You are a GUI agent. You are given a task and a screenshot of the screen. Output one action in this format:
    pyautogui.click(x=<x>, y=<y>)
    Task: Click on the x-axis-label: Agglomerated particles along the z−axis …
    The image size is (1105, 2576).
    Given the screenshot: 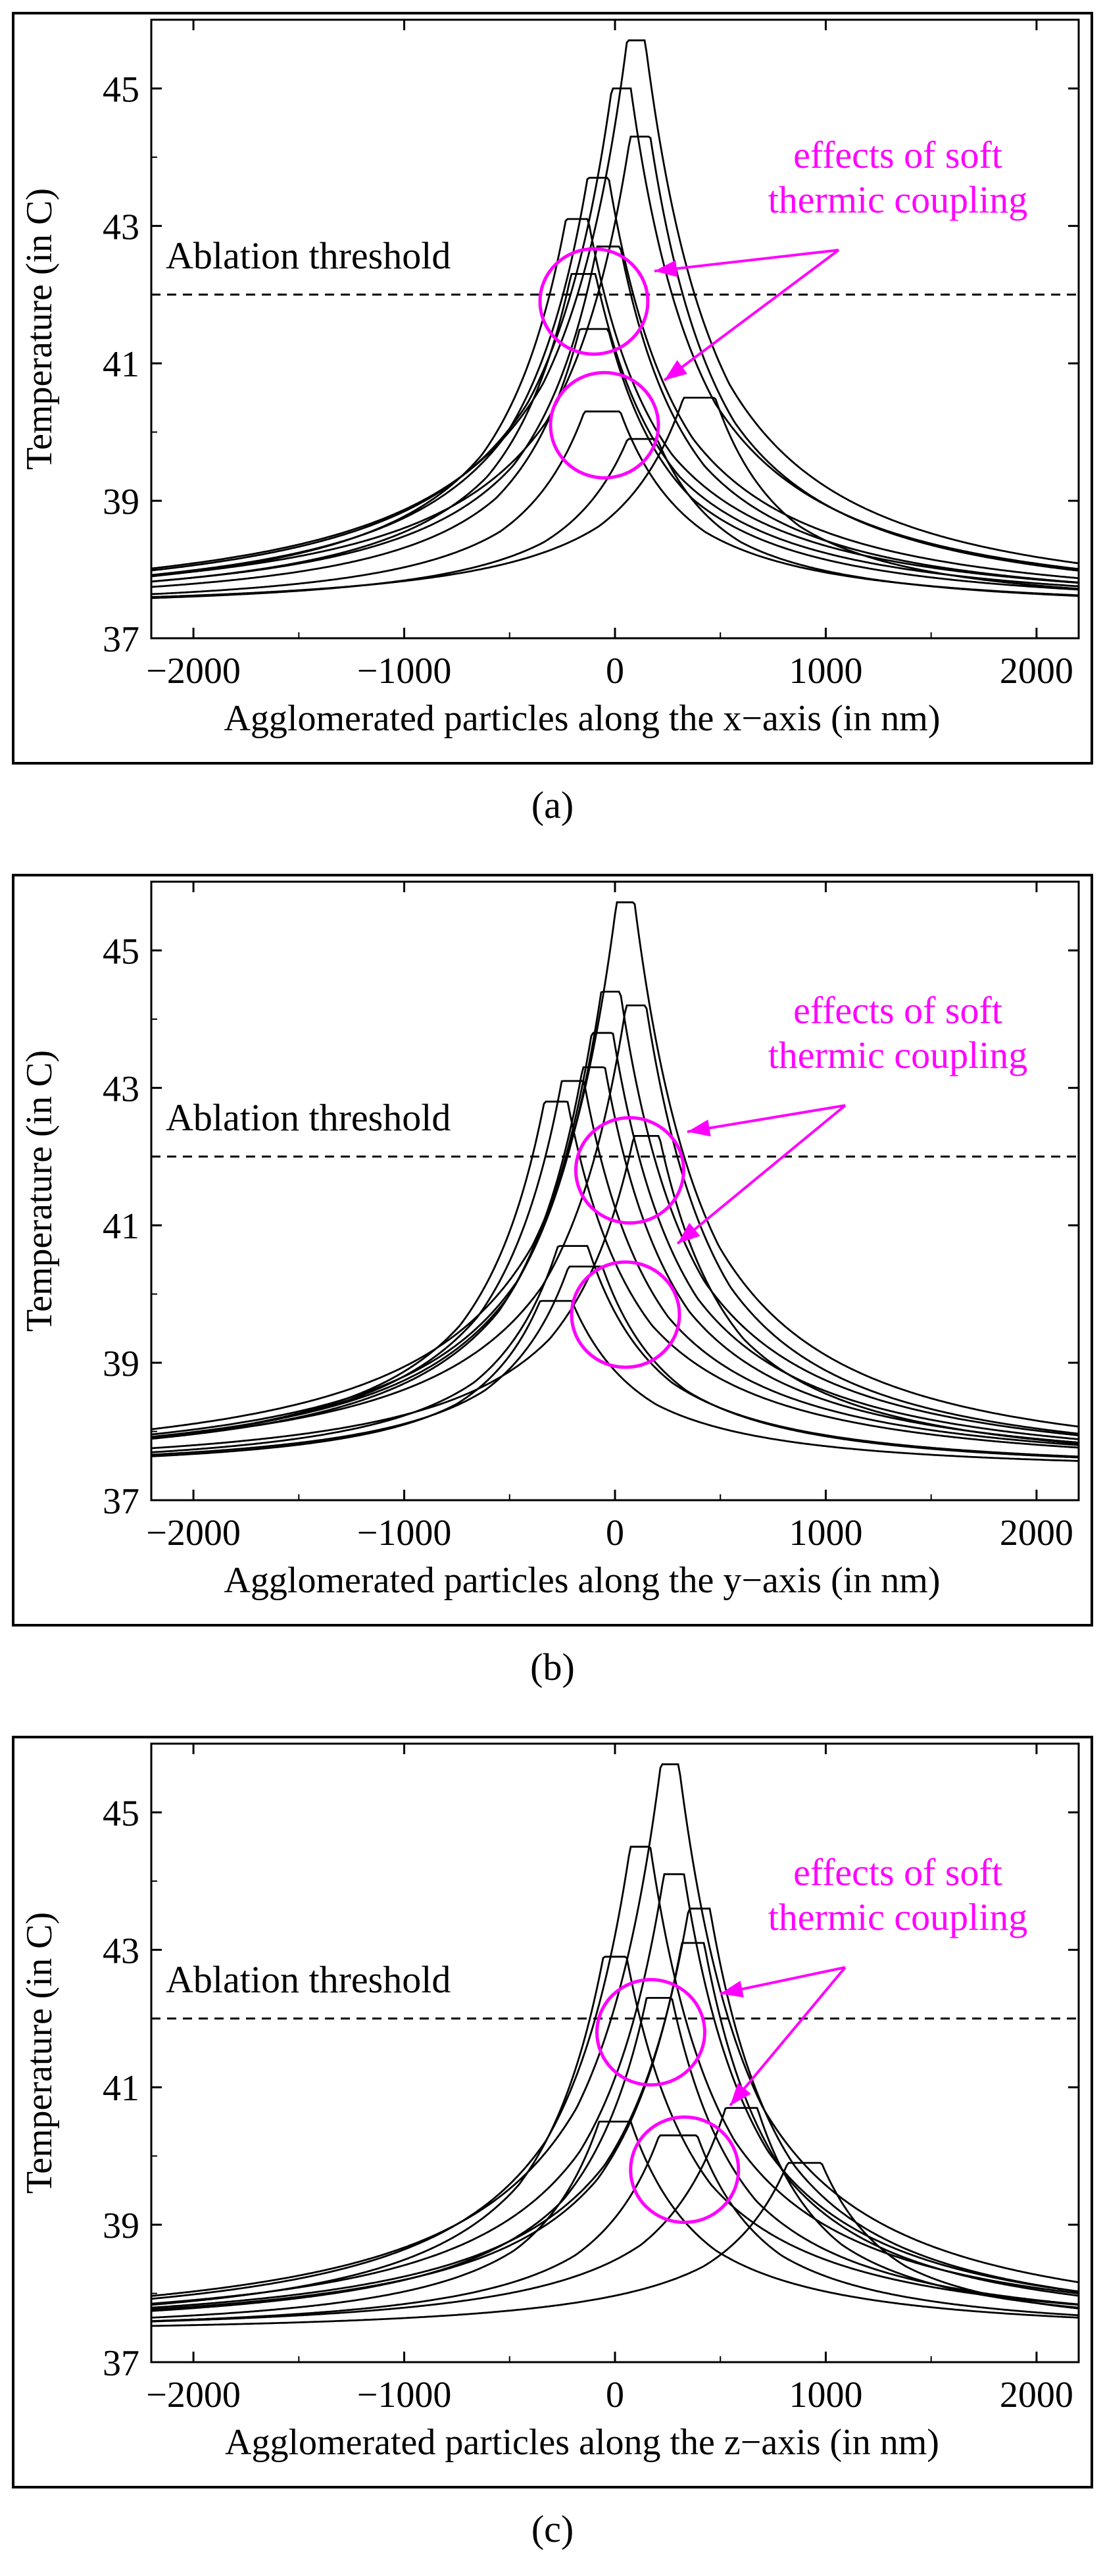 What is the action you would take?
    pyautogui.click(x=582, y=2442)
    